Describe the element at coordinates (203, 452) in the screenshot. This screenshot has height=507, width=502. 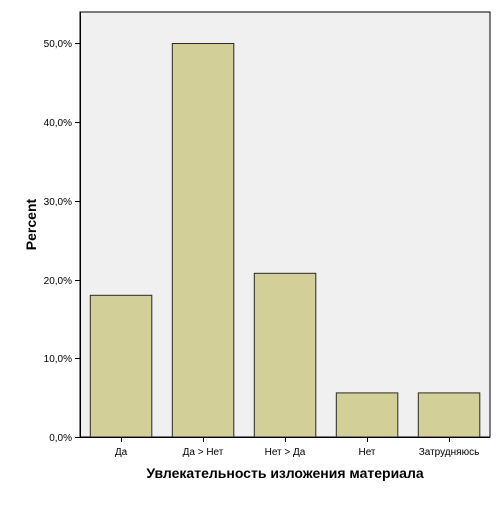
I see `x-tick-label: Да > Нет` at that location.